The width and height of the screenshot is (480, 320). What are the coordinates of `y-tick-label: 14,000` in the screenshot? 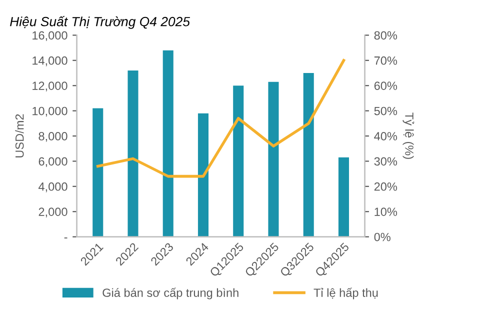 It's located at (50, 61).